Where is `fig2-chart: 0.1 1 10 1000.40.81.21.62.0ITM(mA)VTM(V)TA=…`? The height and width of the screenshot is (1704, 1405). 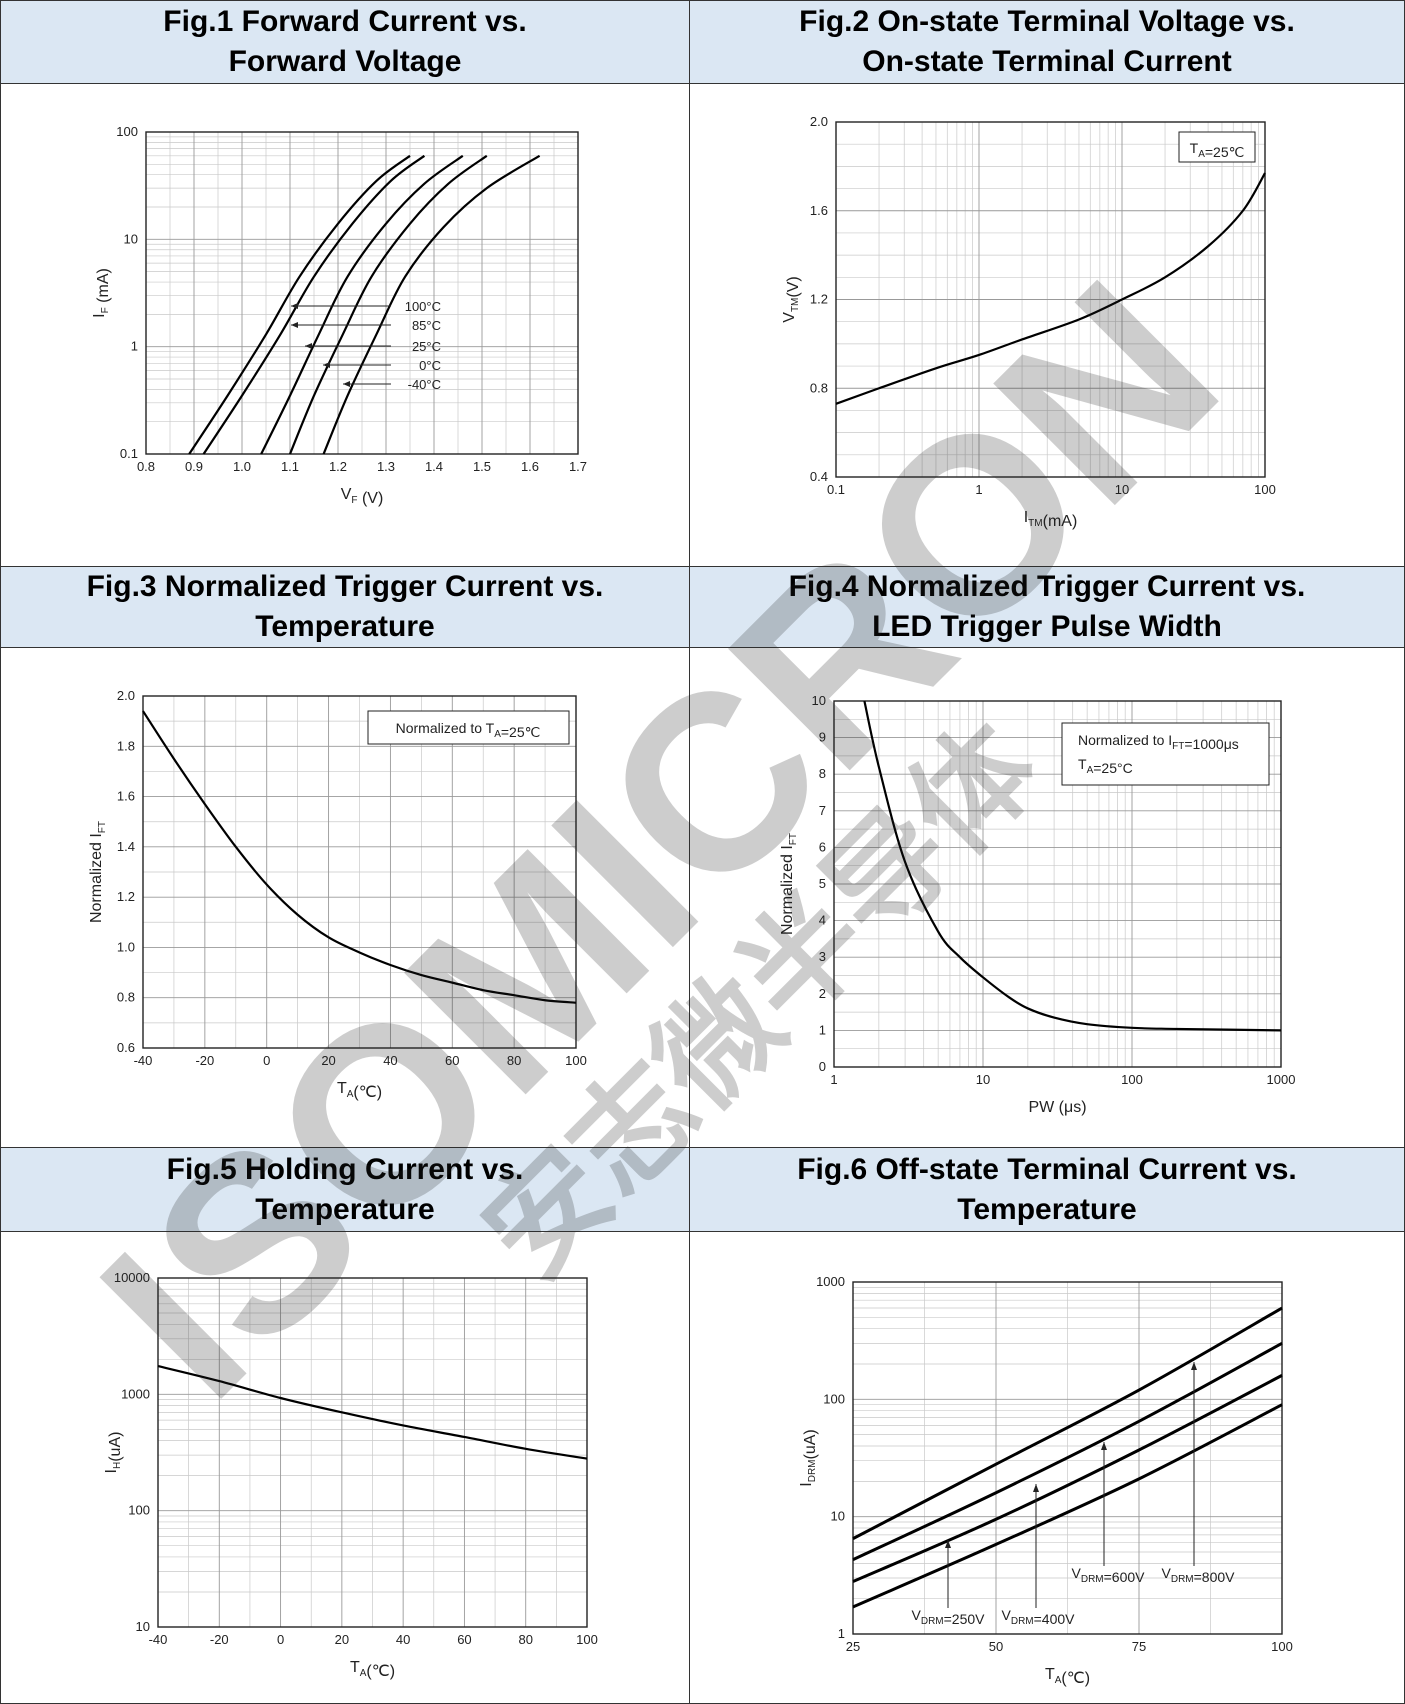
fig2-chart: 0.1 1 10 1000.40.81.21.62.0ITM(mA)VTM(V)TA=… is located at coordinates (1028, 322).